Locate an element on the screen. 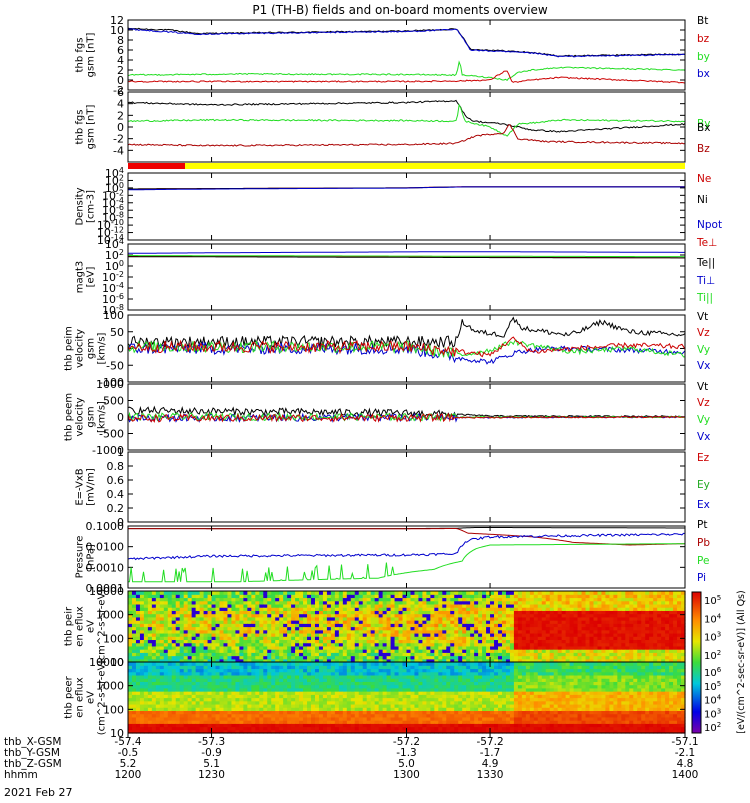 This screenshot has width=750, height=803. y-tick-label: 100 is located at coordinates (113, 315).